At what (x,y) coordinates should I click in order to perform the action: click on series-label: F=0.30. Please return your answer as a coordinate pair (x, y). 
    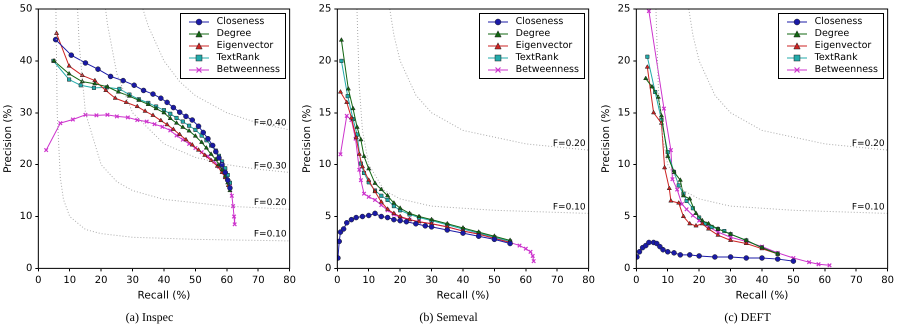
    Looking at the image, I should click on (270, 166).